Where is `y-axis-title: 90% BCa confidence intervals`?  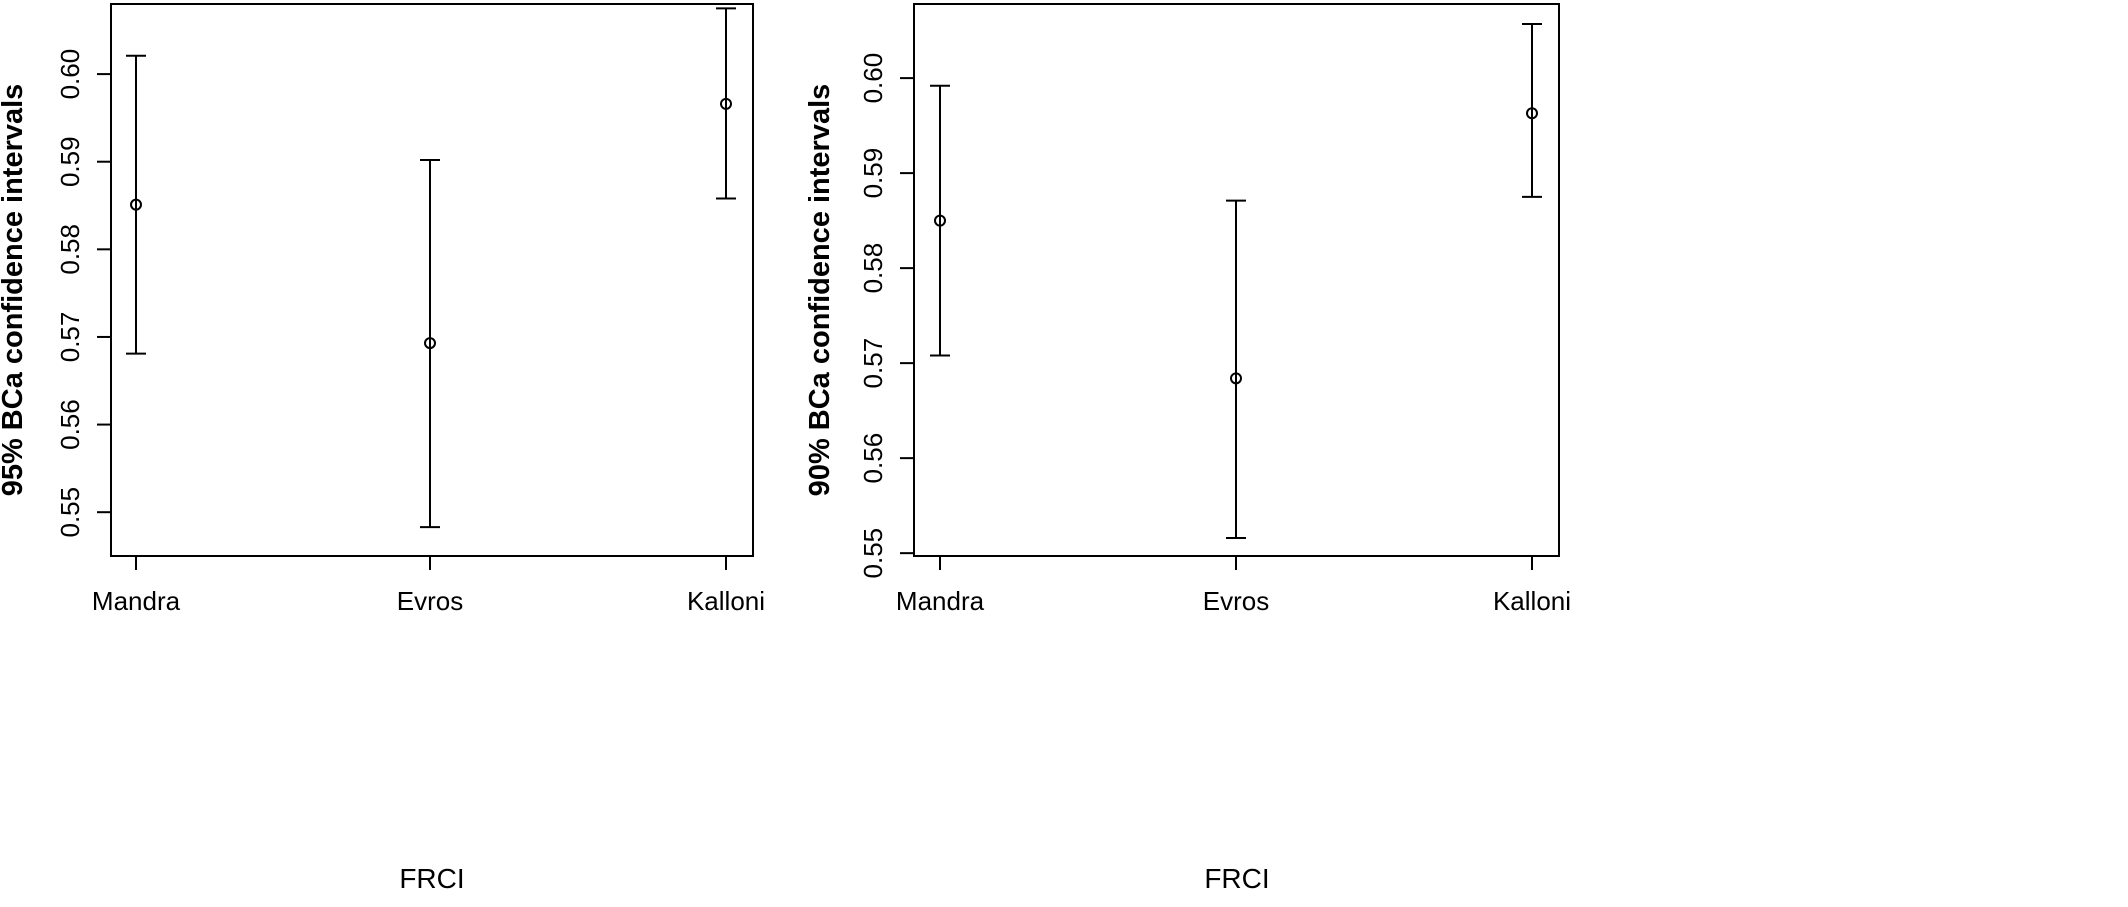
y-axis-title: 90% BCa confidence intervals is located at coordinates (820, 290).